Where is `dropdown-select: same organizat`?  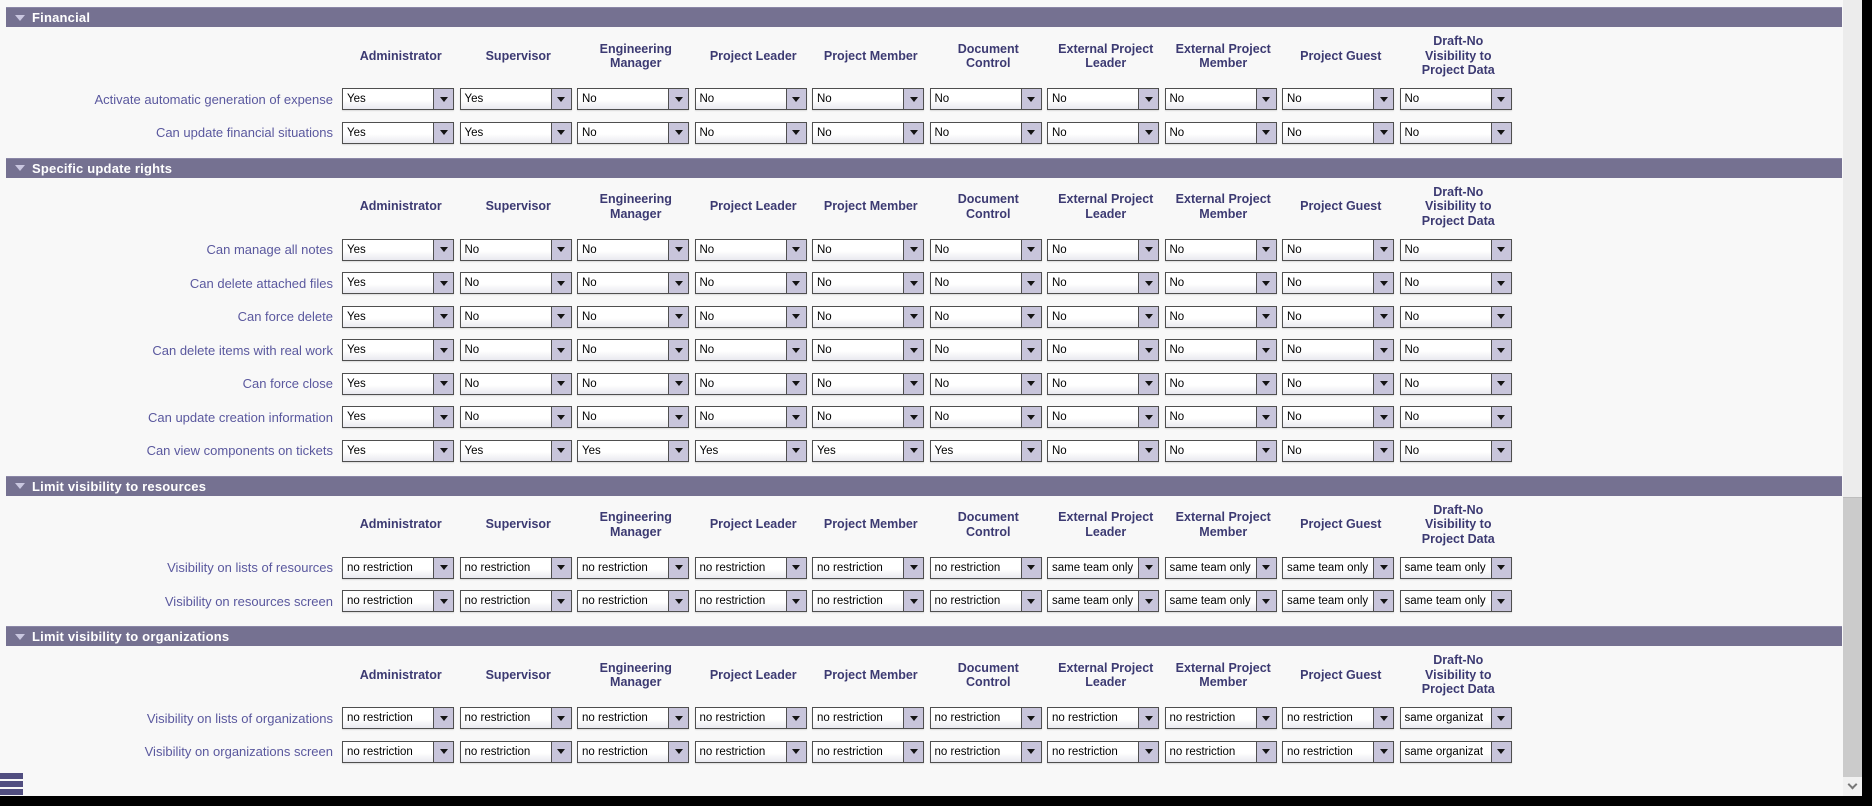
dropdown-select: same organizat is located at coordinates (1455, 718).